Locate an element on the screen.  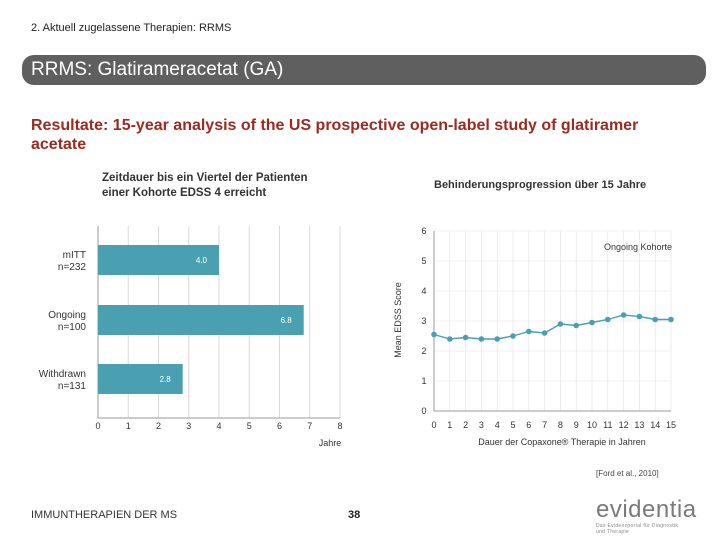
breadcrumb: 2. Aktuell zugelassene Therapien: RRMS is located at coordinates (131, 28).